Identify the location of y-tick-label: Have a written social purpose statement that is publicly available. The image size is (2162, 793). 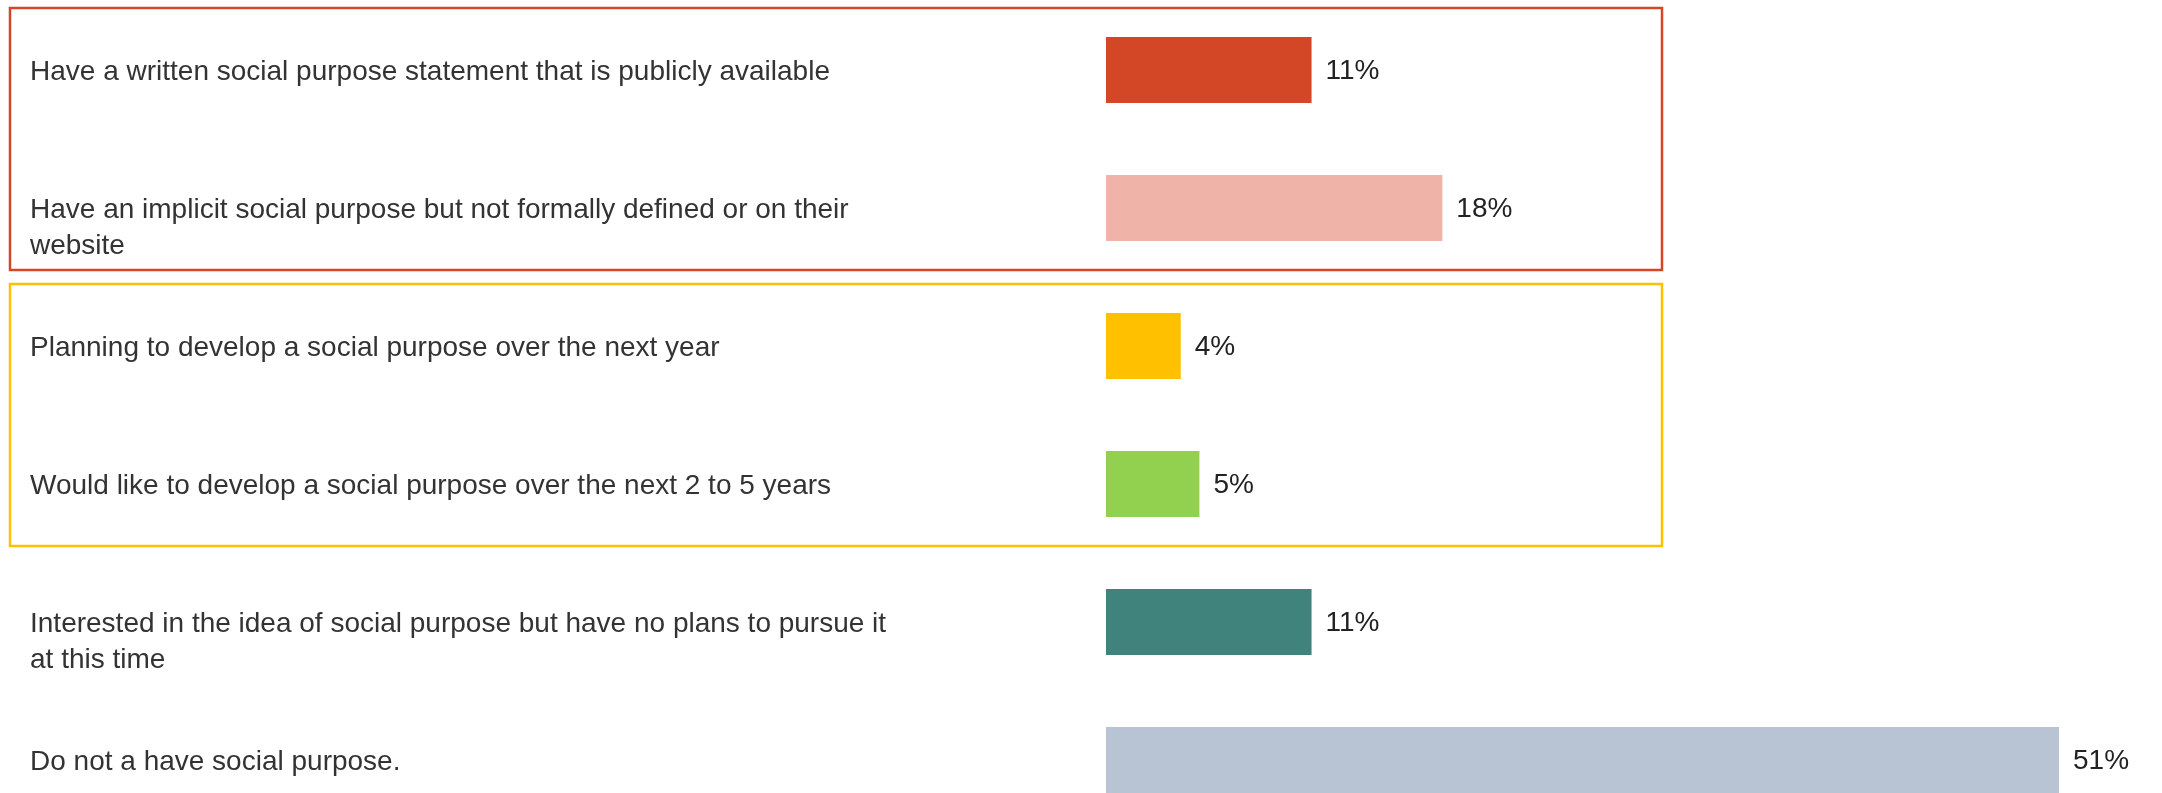
(430, 70).